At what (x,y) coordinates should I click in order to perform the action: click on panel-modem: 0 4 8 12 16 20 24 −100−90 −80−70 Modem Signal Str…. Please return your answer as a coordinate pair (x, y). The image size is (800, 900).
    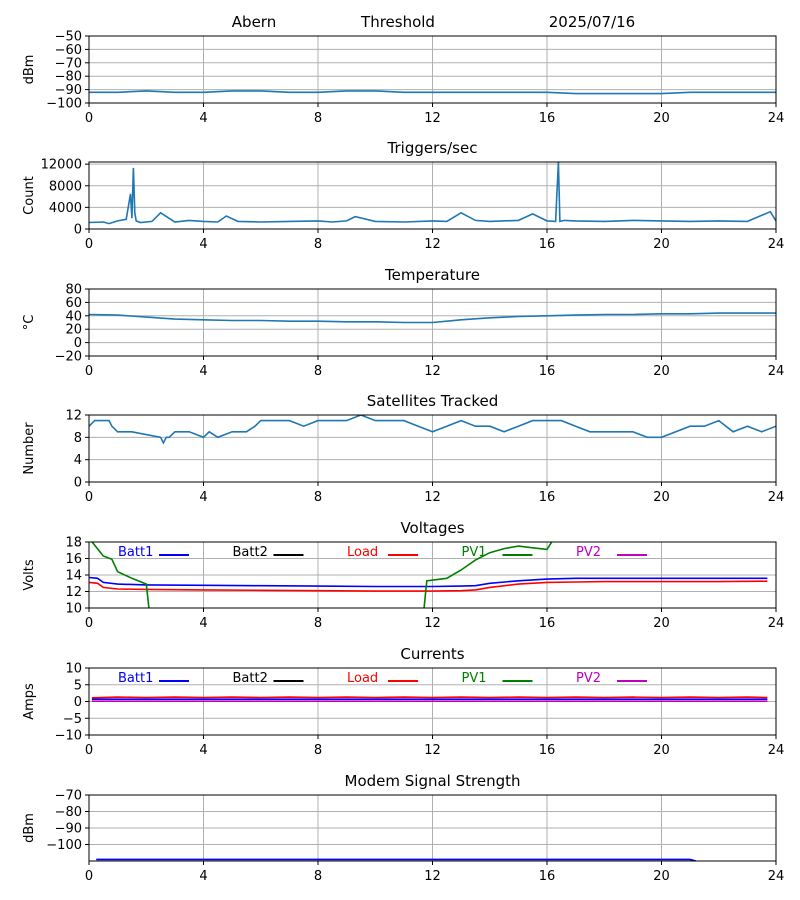
    Looking at the image, I should click on (403, 828).